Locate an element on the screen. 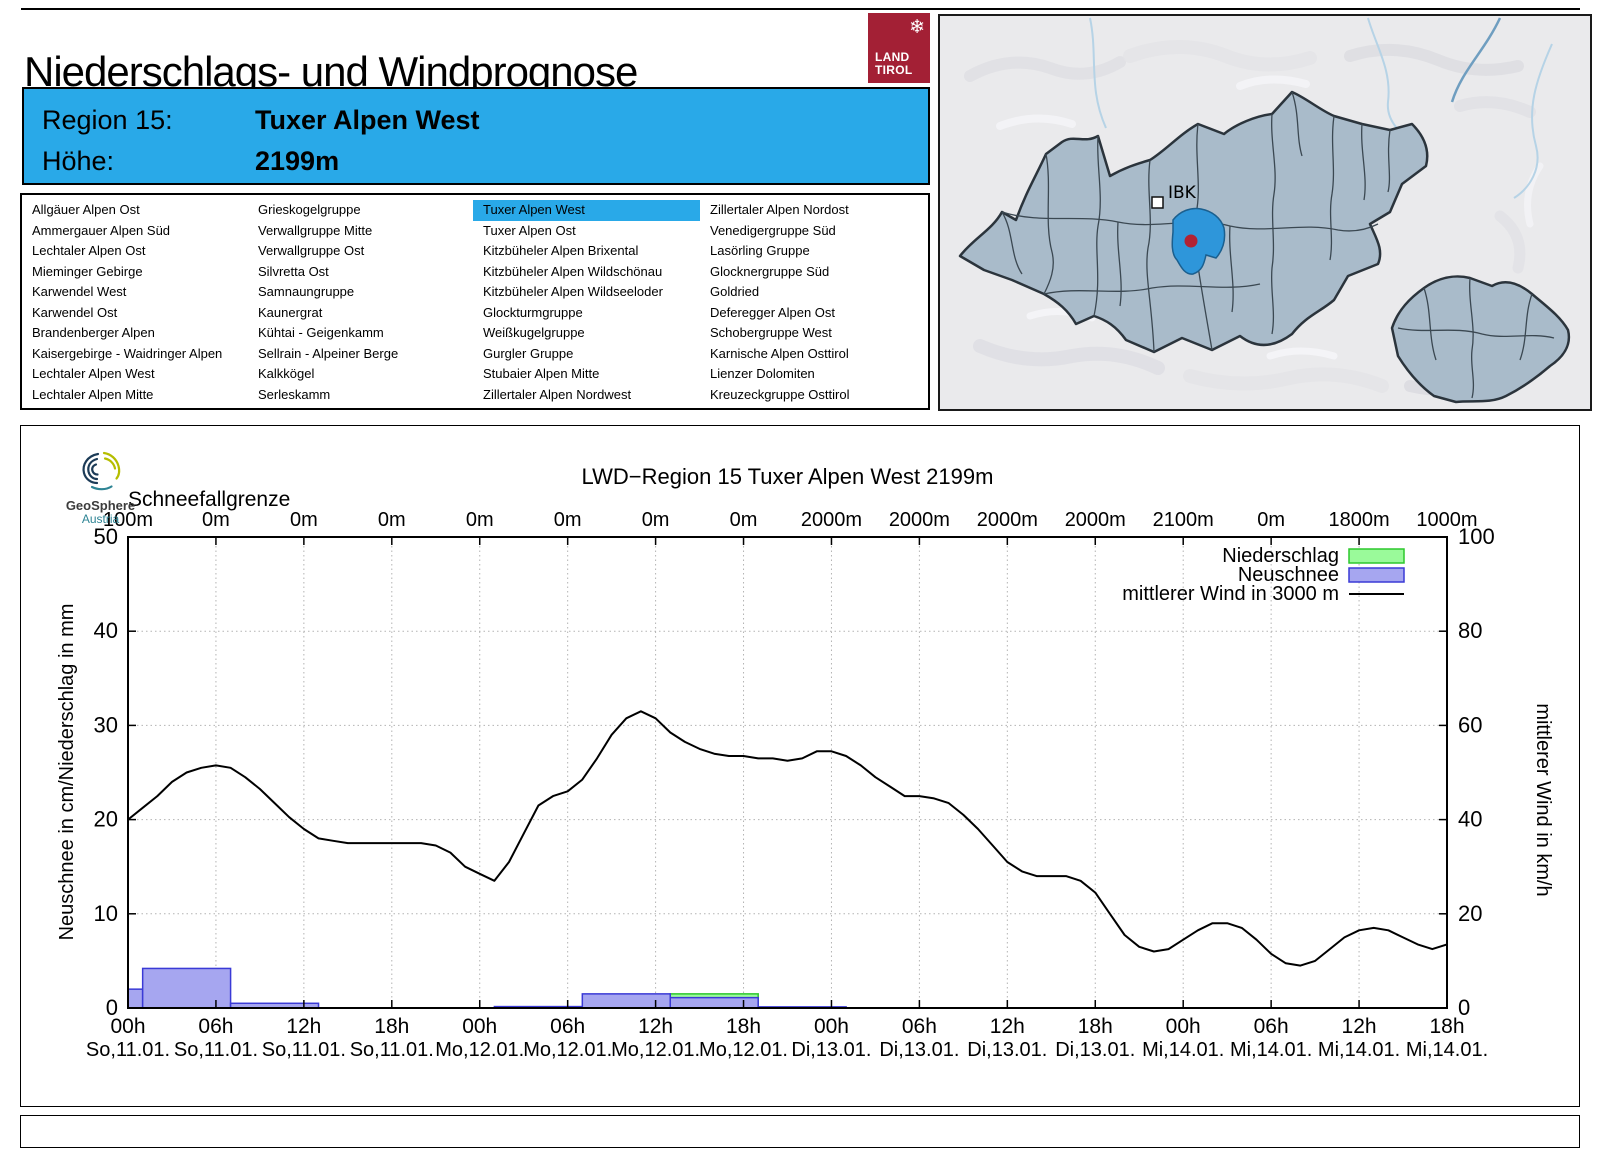 This screenshot has height=1153, width=1600. region-item: Kalkkögel is located at coordinates (286, 373).